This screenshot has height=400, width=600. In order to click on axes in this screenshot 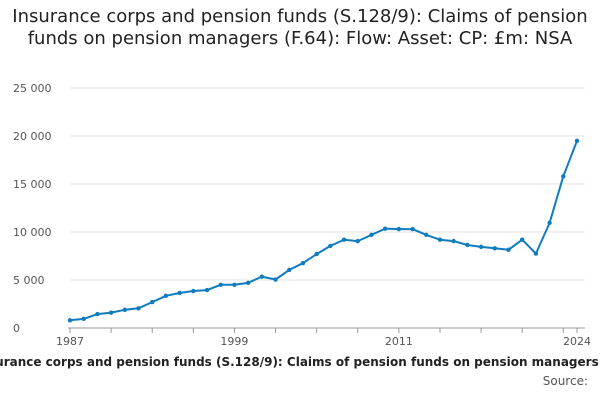, I will do `click(326, 330)`.